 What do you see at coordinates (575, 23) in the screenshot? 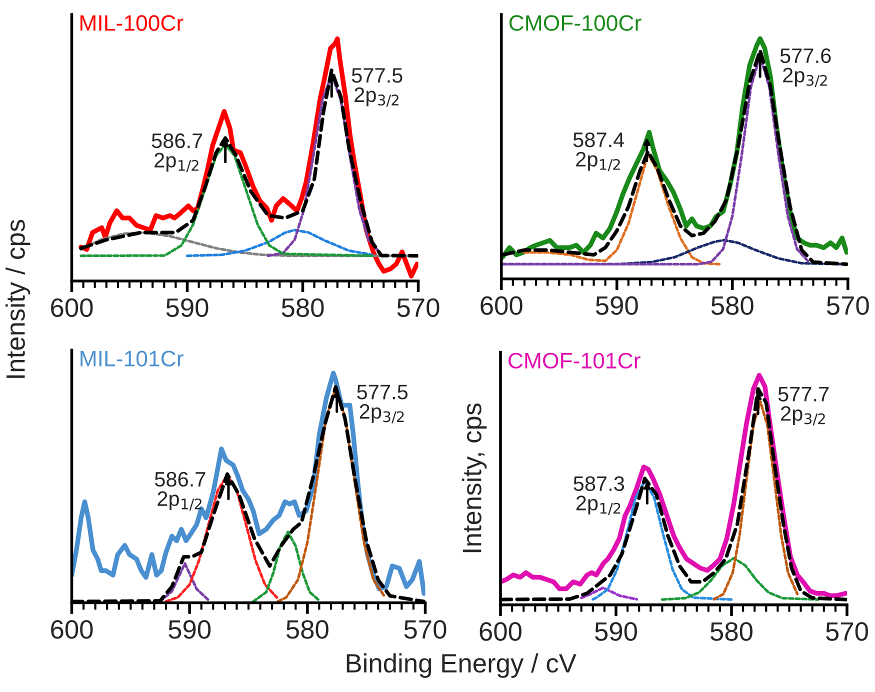
I see `chart-title: CMOF-100Cr` at bounding box center [575, 23].